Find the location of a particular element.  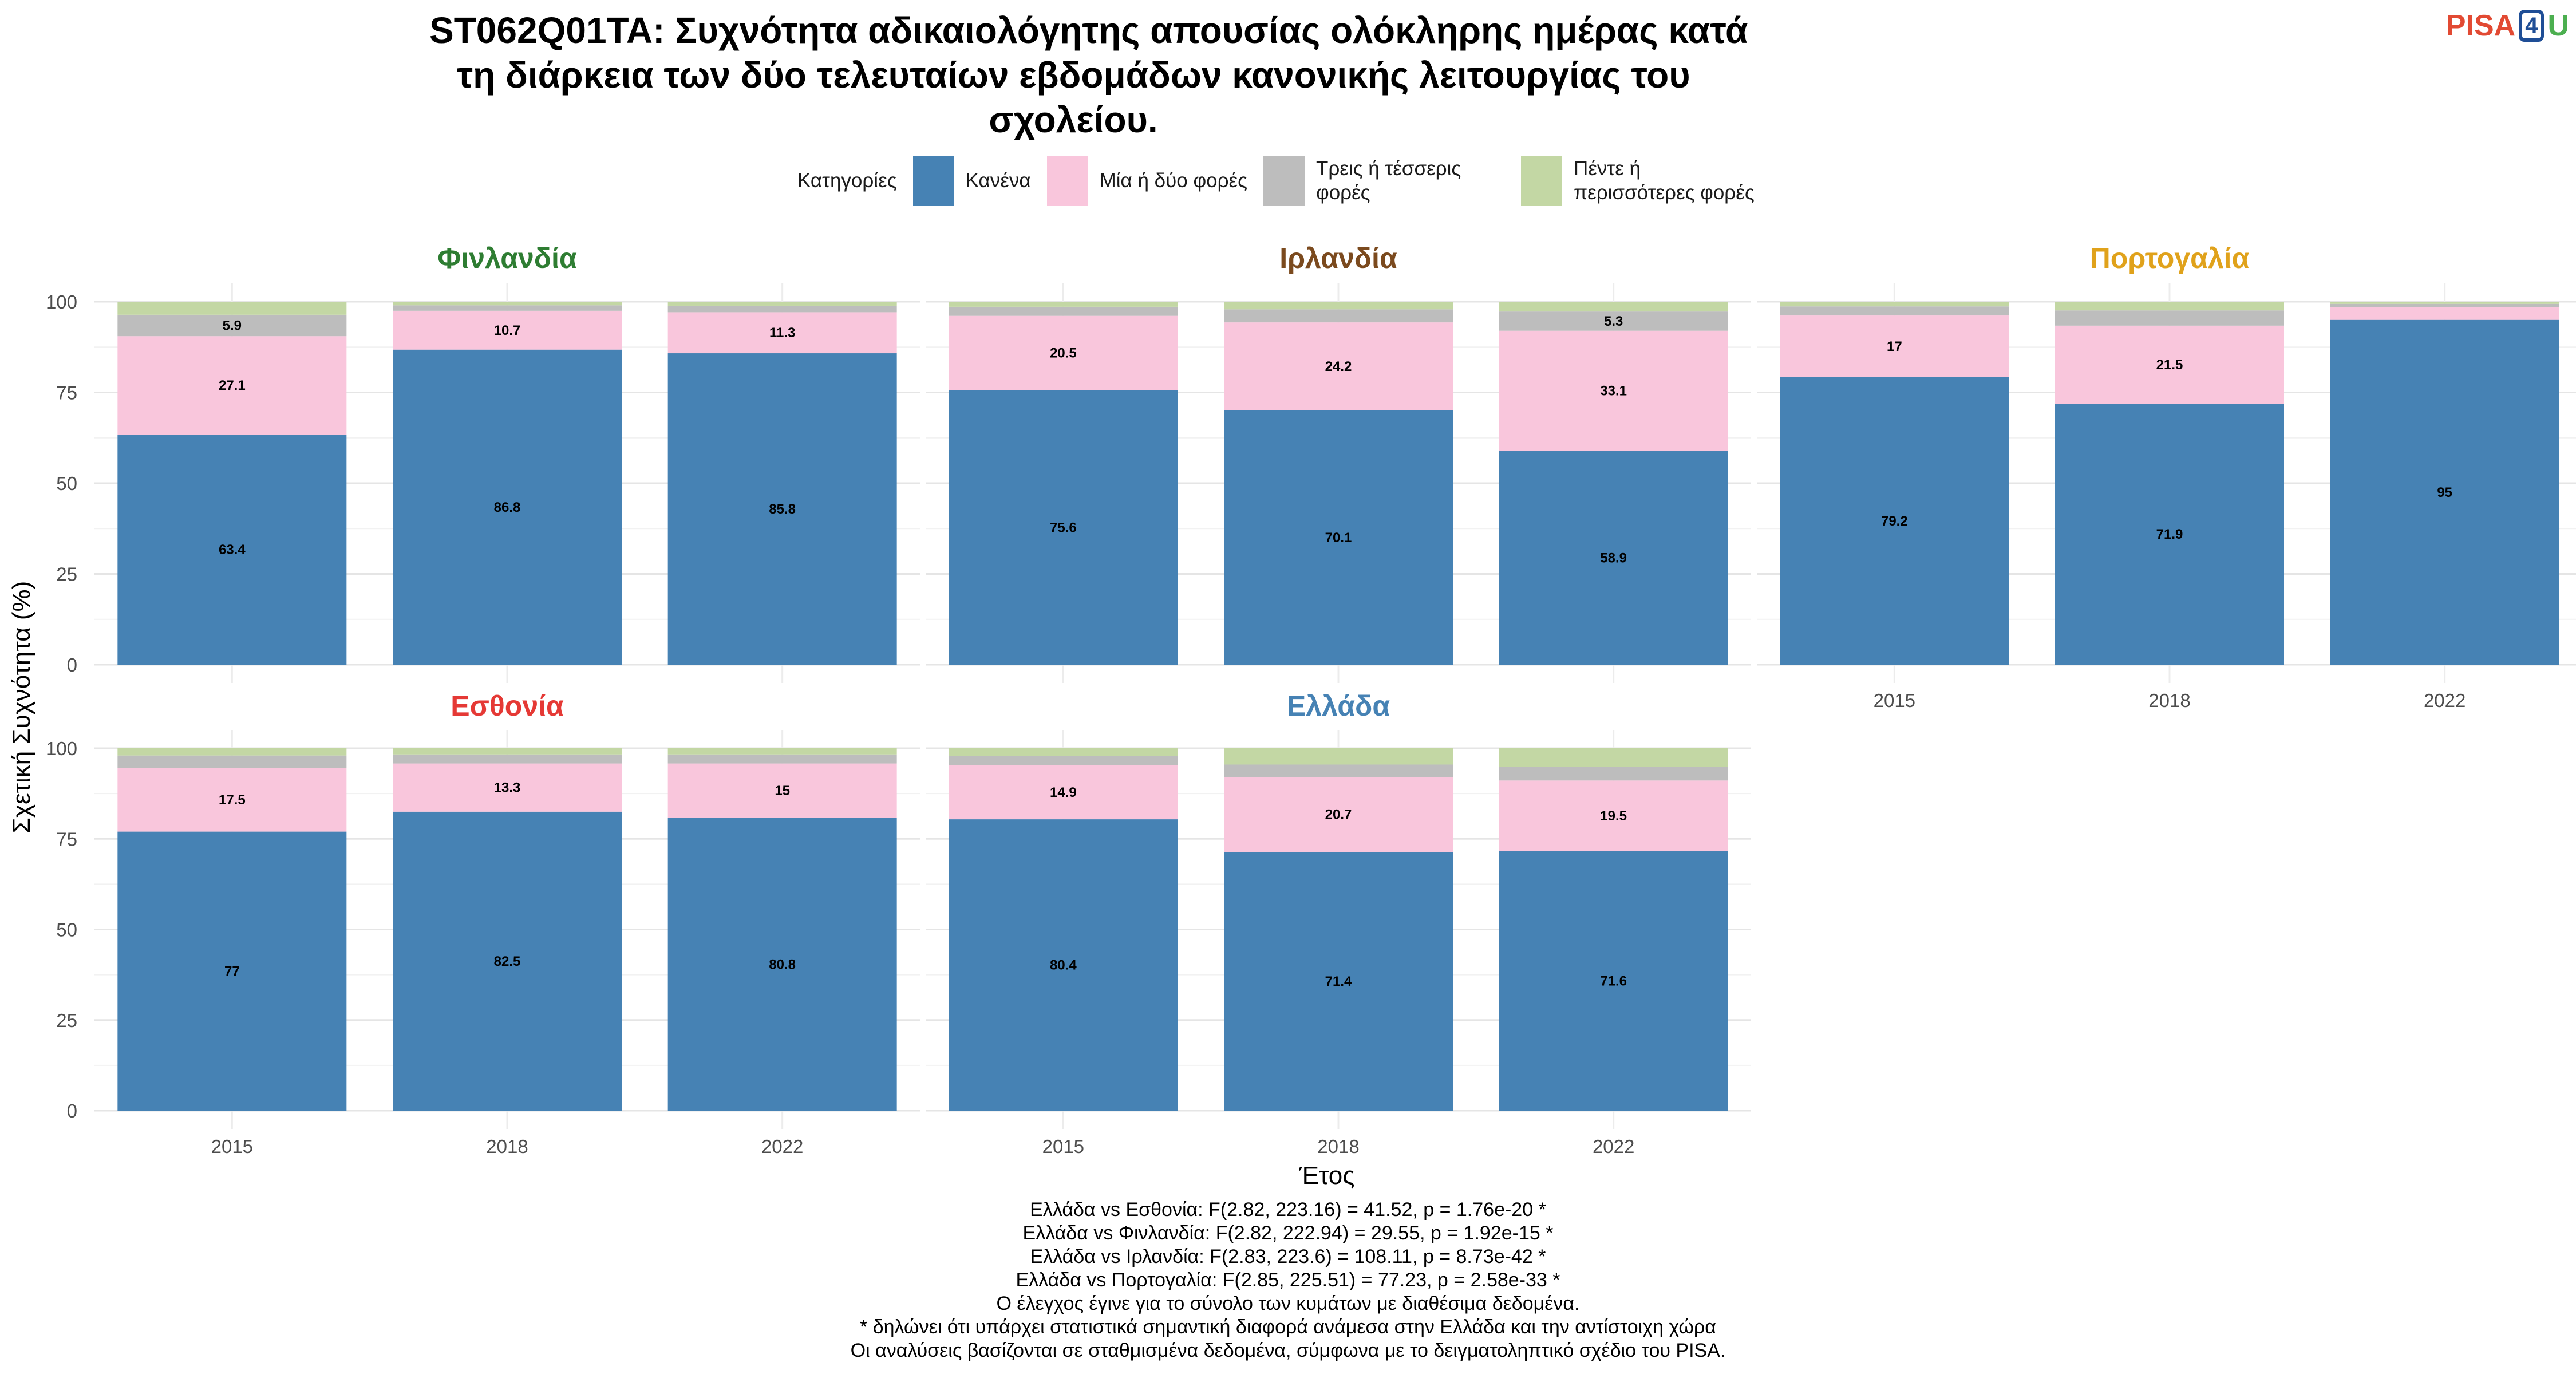

panel-1: Φινλανδία 63.4 27.1 5.9 86.8 10.7 85.8 11.3 is located at coordinates (507, 463).